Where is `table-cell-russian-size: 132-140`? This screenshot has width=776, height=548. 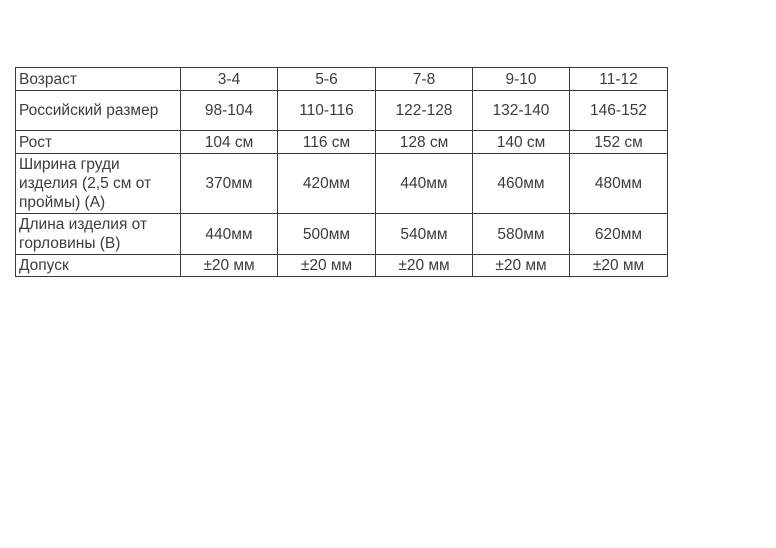 table-cell-russian-size: 132-140 is located at coordinates (521, 110).